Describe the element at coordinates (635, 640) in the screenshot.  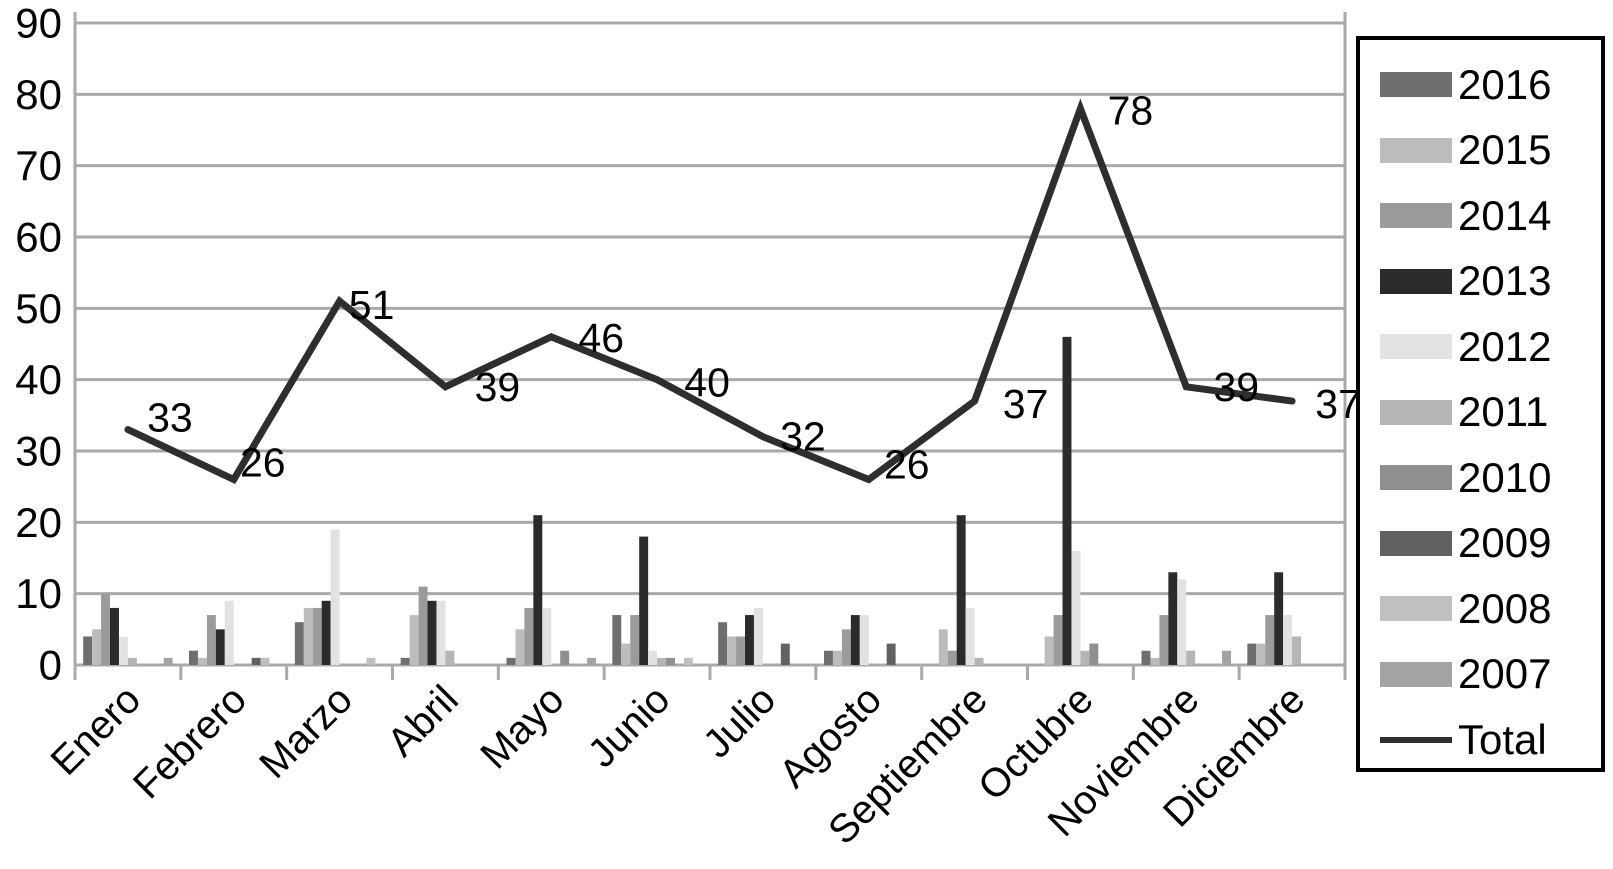
I see `bar-2014-junio` at that location.